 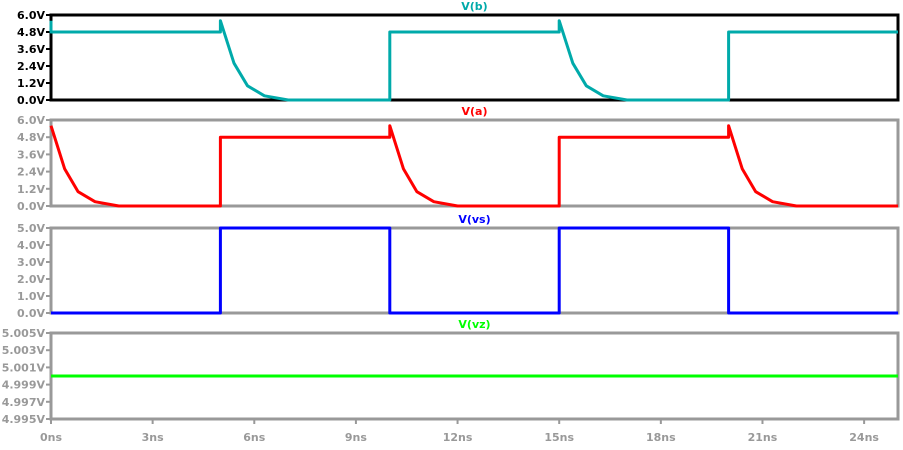 I want to click on y-tick-label: 5.005V, so click(x=24, y=333).